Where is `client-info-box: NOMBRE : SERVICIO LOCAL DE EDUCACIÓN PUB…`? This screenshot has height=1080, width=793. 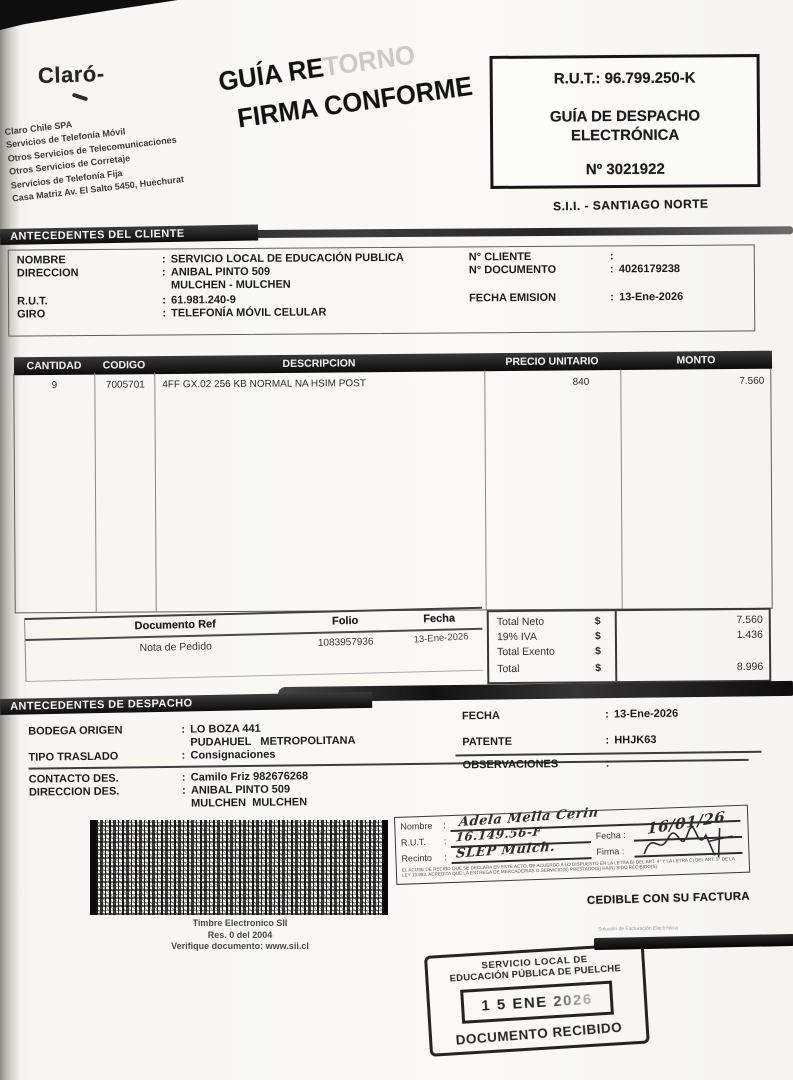
client-info-box: NOMBRE : SERVICIO LOCAL DE EDUCACIÓN PUB… is located at coordinates (381, 290).